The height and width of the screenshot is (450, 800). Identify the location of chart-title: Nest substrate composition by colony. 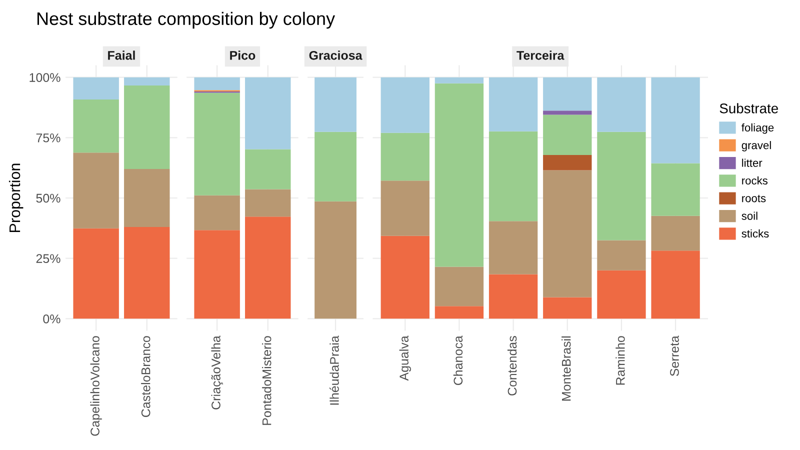
(186, 20).